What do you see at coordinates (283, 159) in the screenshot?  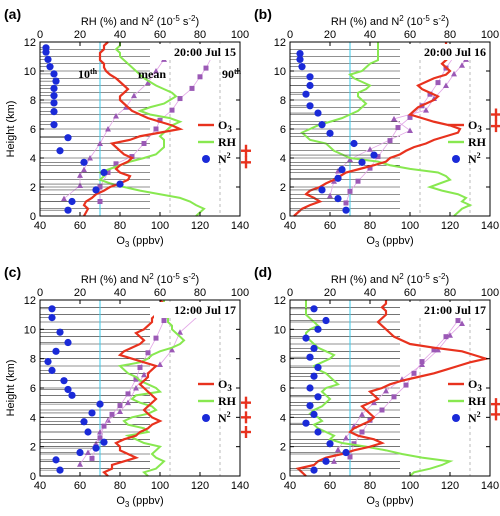 I see `y-tick-label: 4` at bounding box center [283, 159].